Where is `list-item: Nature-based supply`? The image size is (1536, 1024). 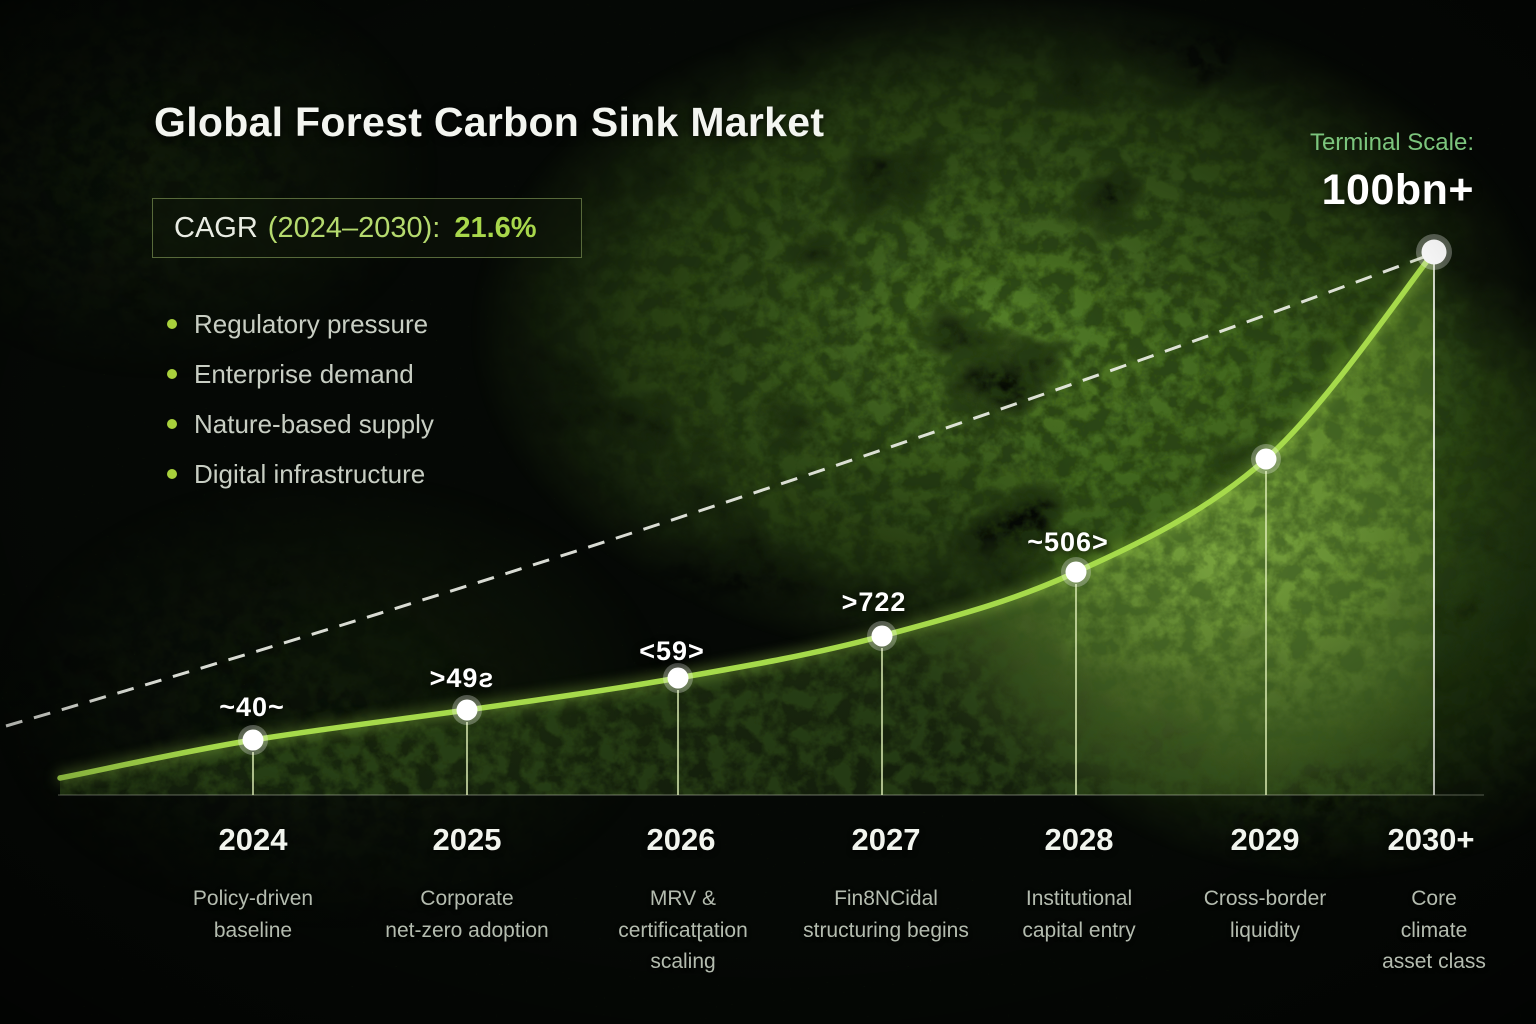
list-item: Nature-based supply is located at coordinates (300, 424).